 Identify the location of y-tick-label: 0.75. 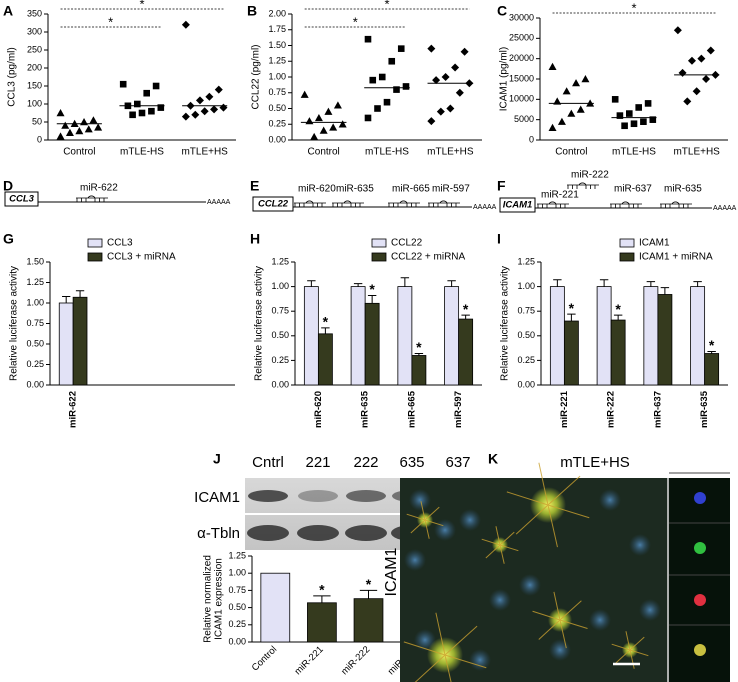
(526, 311).